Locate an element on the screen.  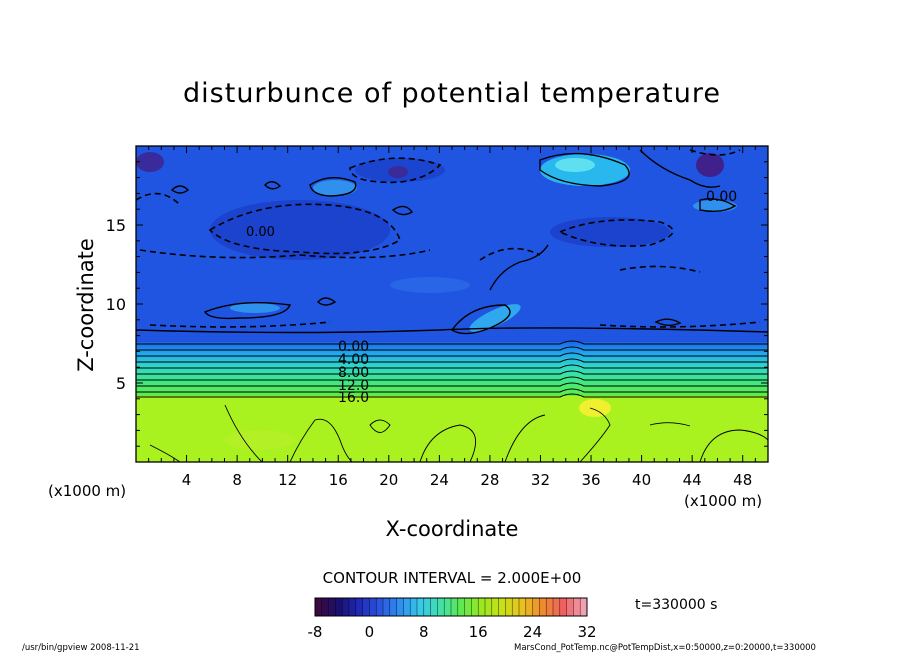
colorbar-frame is located at coordinates (451, 607).